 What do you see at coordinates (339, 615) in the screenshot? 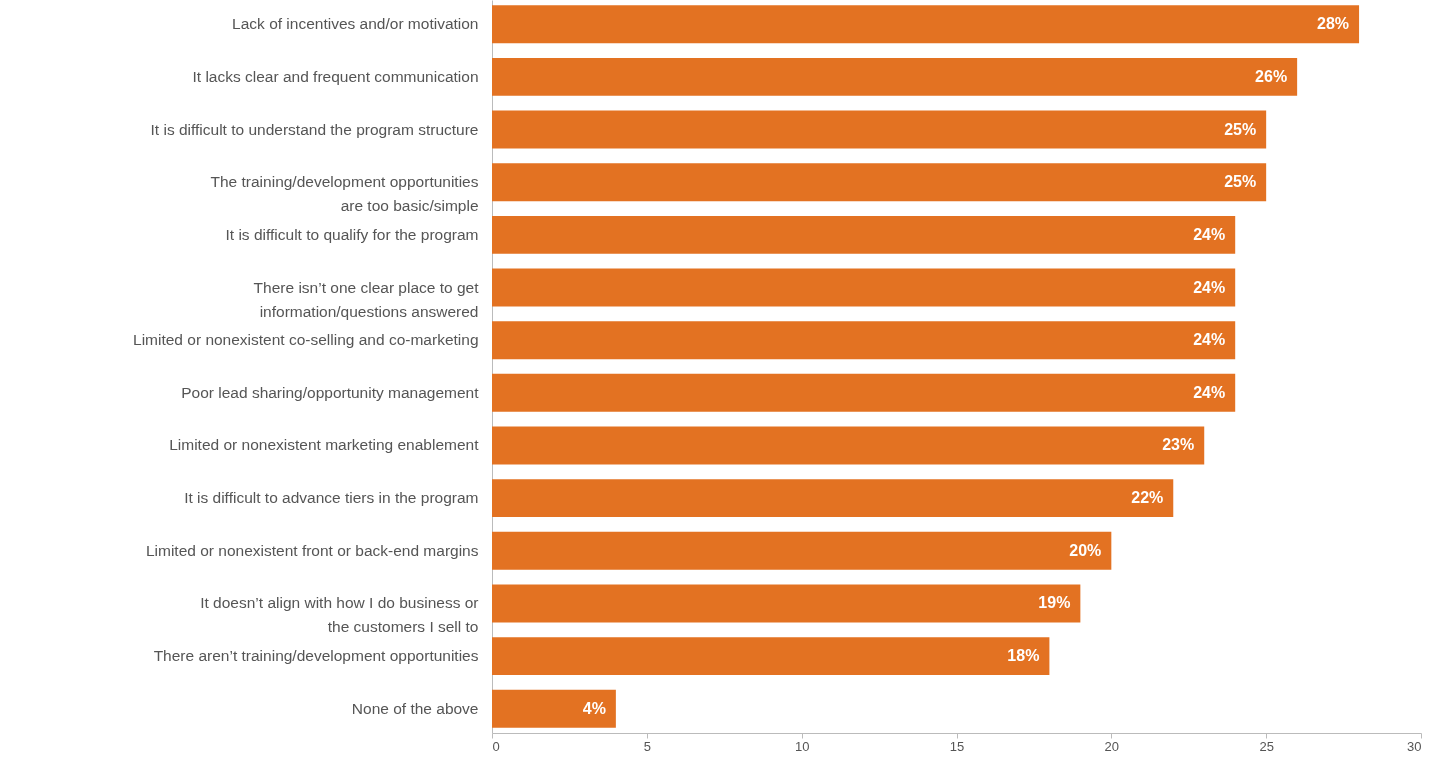
I see `y-tick-label: It doesn’t align with how I do business or the customers I sell to` at bounding box center [339, 615].